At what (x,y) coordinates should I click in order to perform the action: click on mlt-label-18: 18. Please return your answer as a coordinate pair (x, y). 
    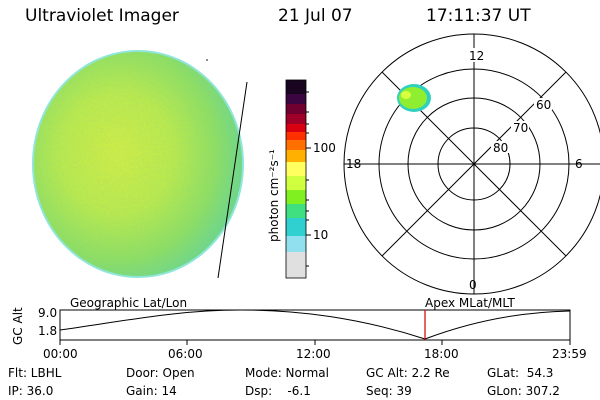
    Looking at the image, I should click on (353, 164).